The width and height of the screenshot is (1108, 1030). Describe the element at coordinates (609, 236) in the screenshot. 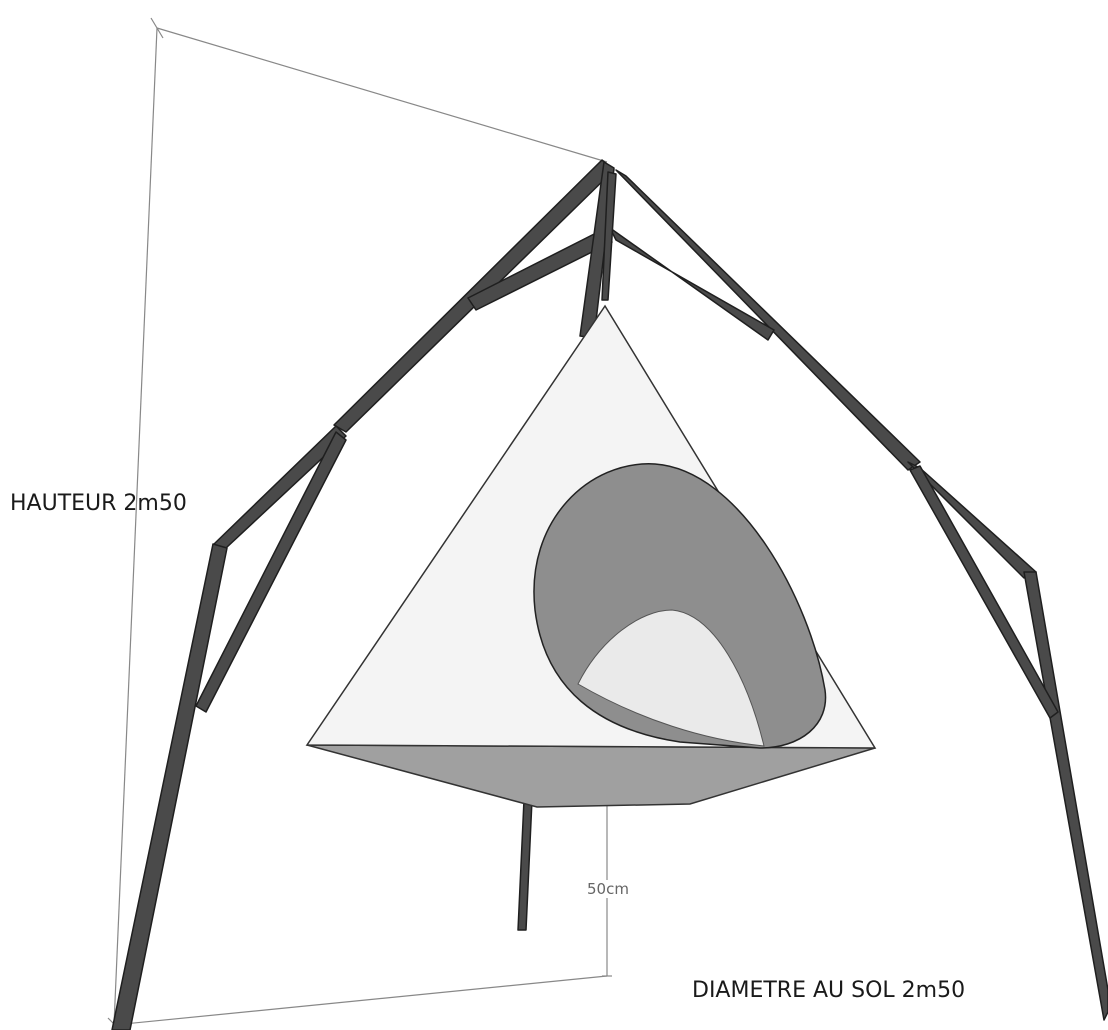

I see `center-hanger-inner` at that location.